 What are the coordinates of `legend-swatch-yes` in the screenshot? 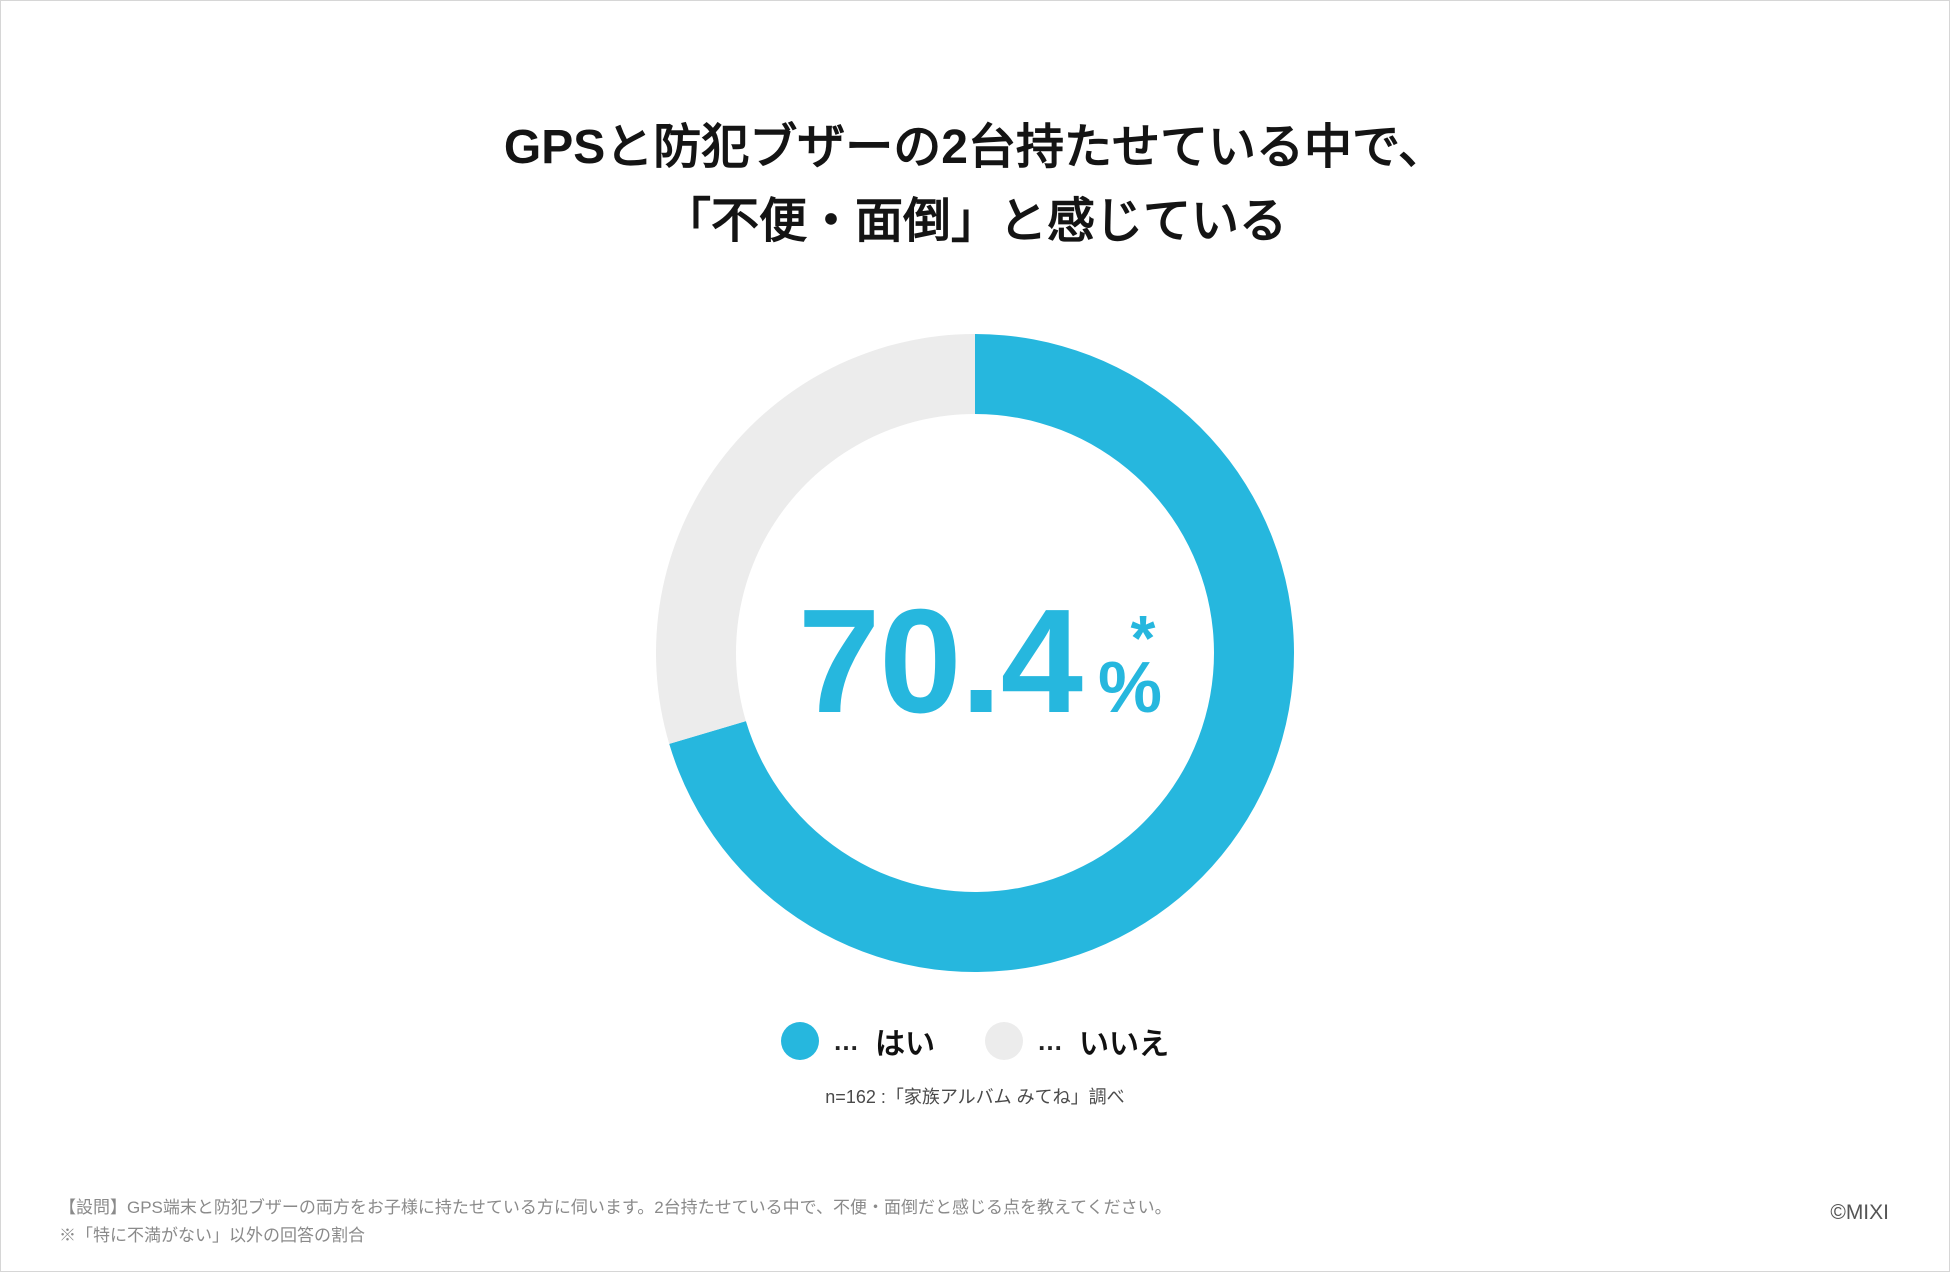 It's located at (800, 1041).